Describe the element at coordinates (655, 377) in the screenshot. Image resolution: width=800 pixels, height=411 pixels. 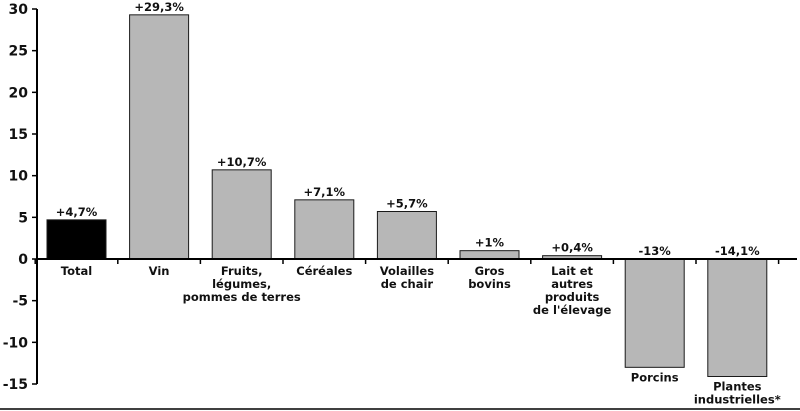
I see `category-label: Porcins` at that location.